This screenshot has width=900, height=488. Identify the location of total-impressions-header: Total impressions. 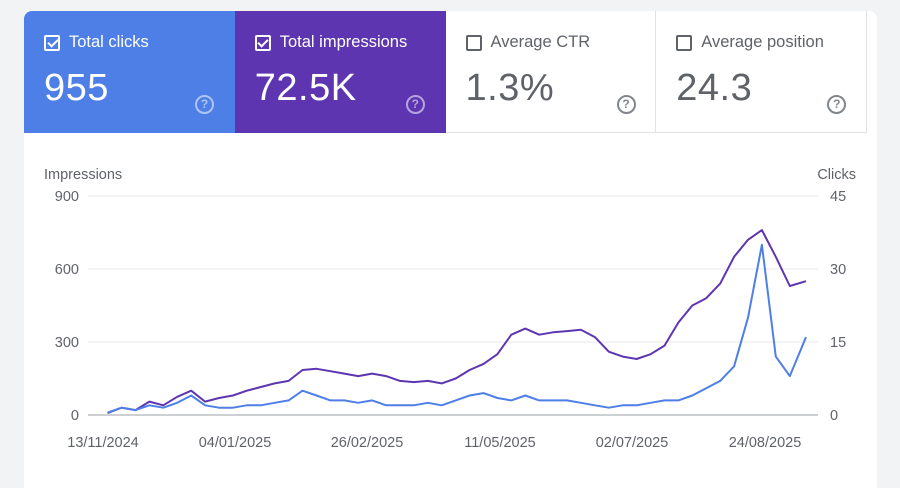
(331, 42).